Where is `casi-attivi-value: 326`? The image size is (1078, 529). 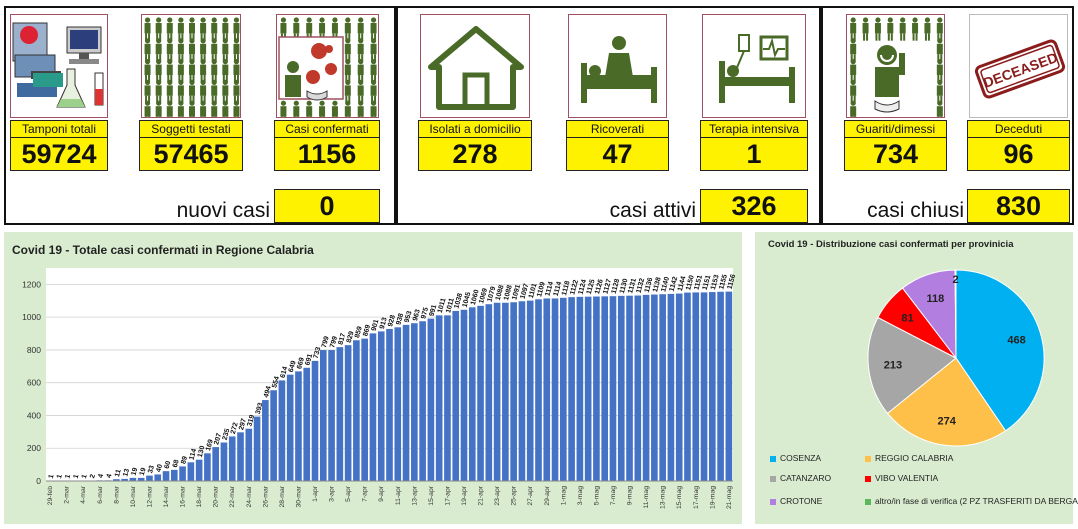
casi-attivi-value: 326 is located at coordinates (754, 206).